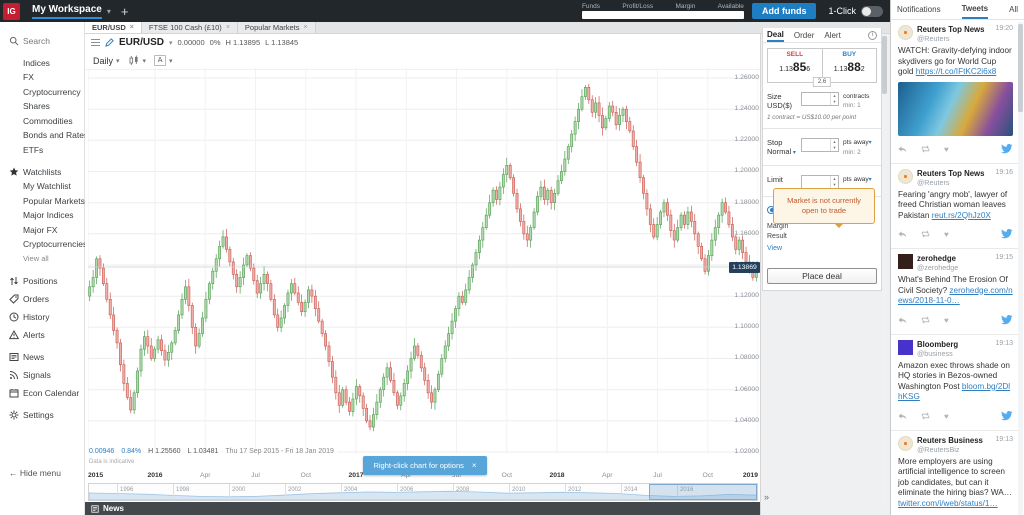  Describe the element at coordinates (47, 201) in the screenshot. I see `sidebar-item-popular-markets: Popular Markets` at that location.